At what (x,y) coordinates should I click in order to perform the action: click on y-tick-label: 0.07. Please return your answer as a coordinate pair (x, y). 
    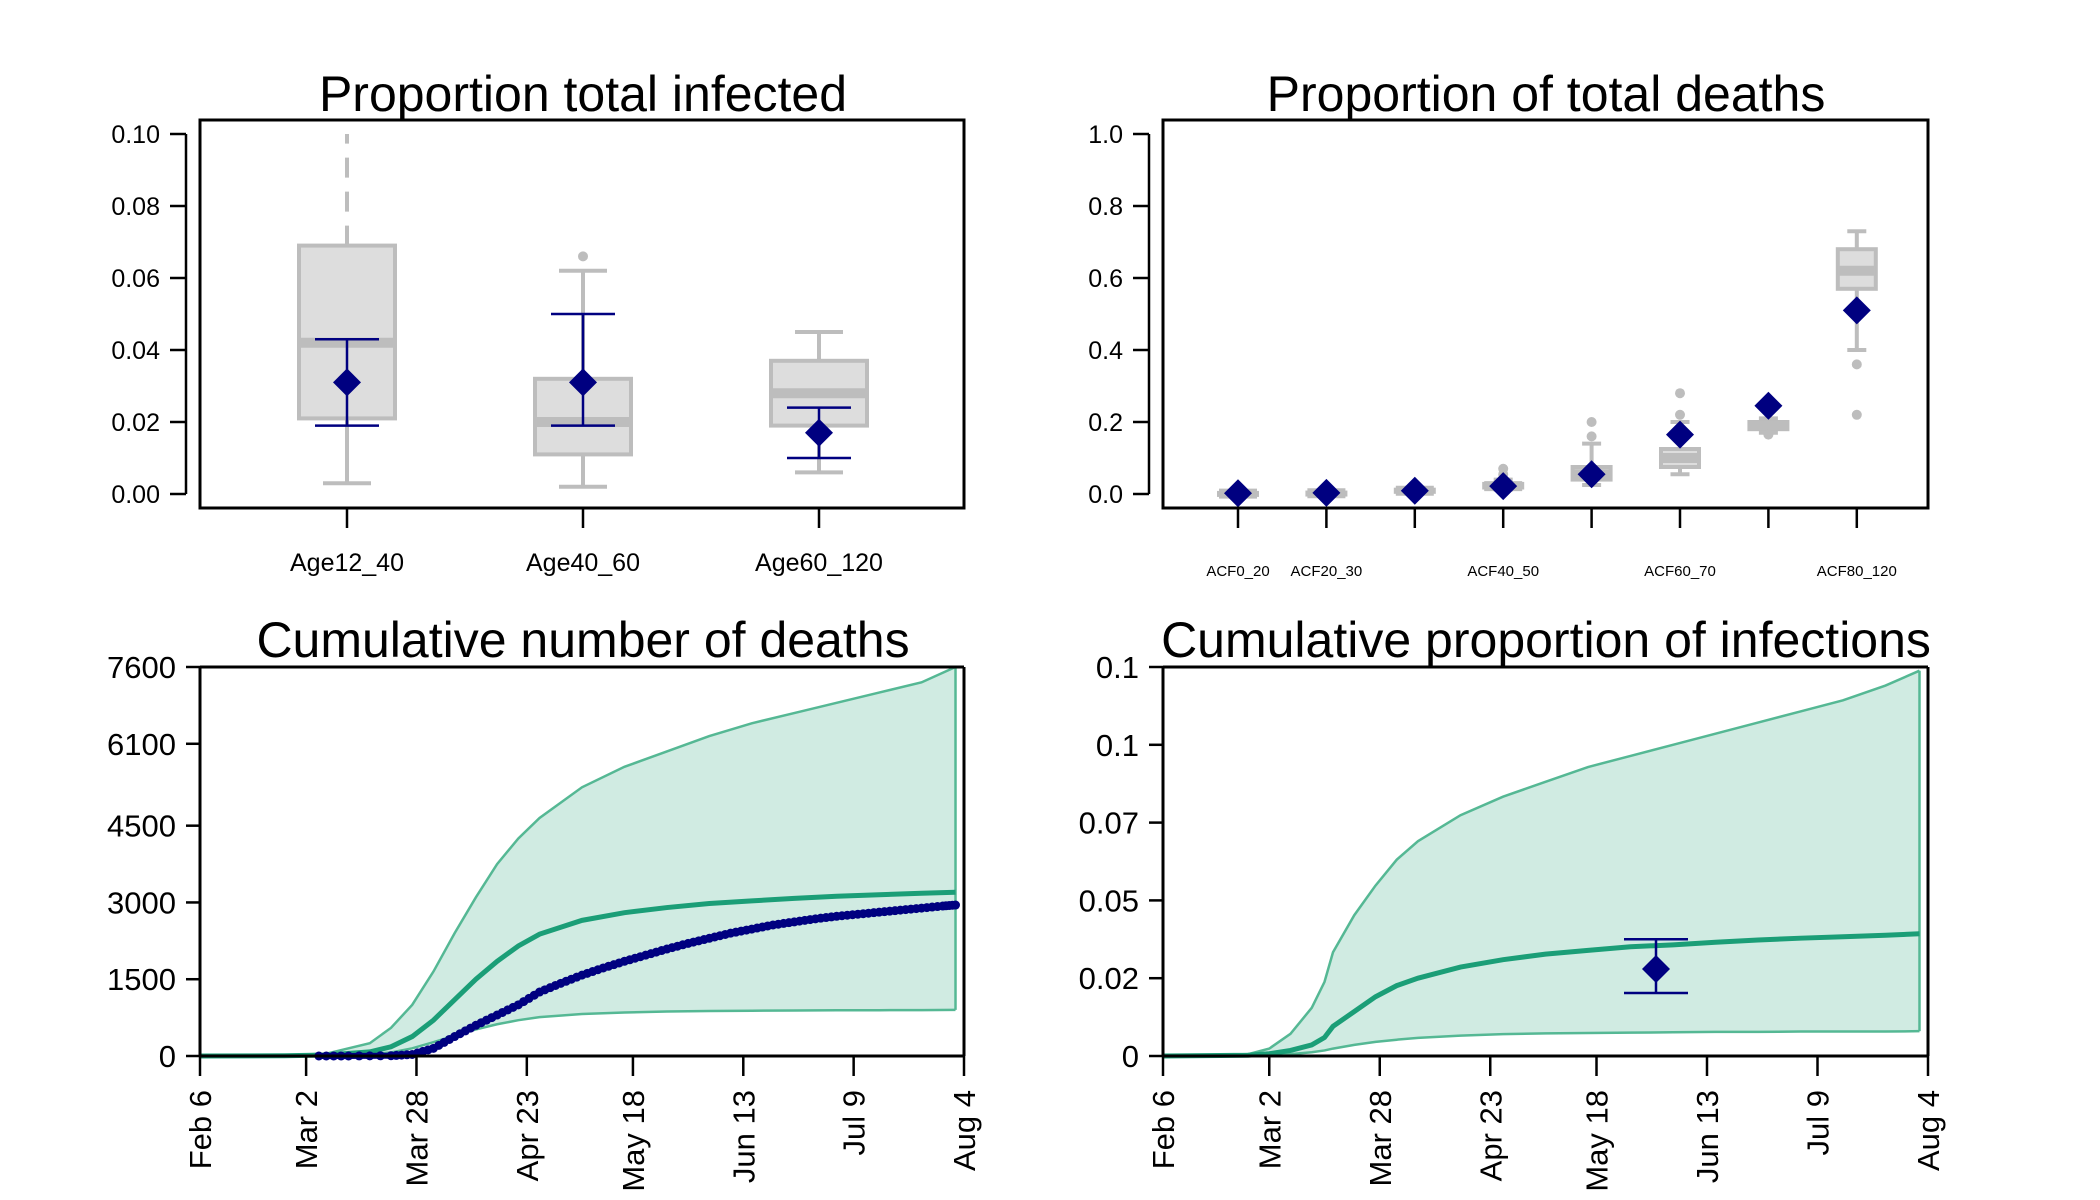
    Looking at the image, I should click on (1109, 823).